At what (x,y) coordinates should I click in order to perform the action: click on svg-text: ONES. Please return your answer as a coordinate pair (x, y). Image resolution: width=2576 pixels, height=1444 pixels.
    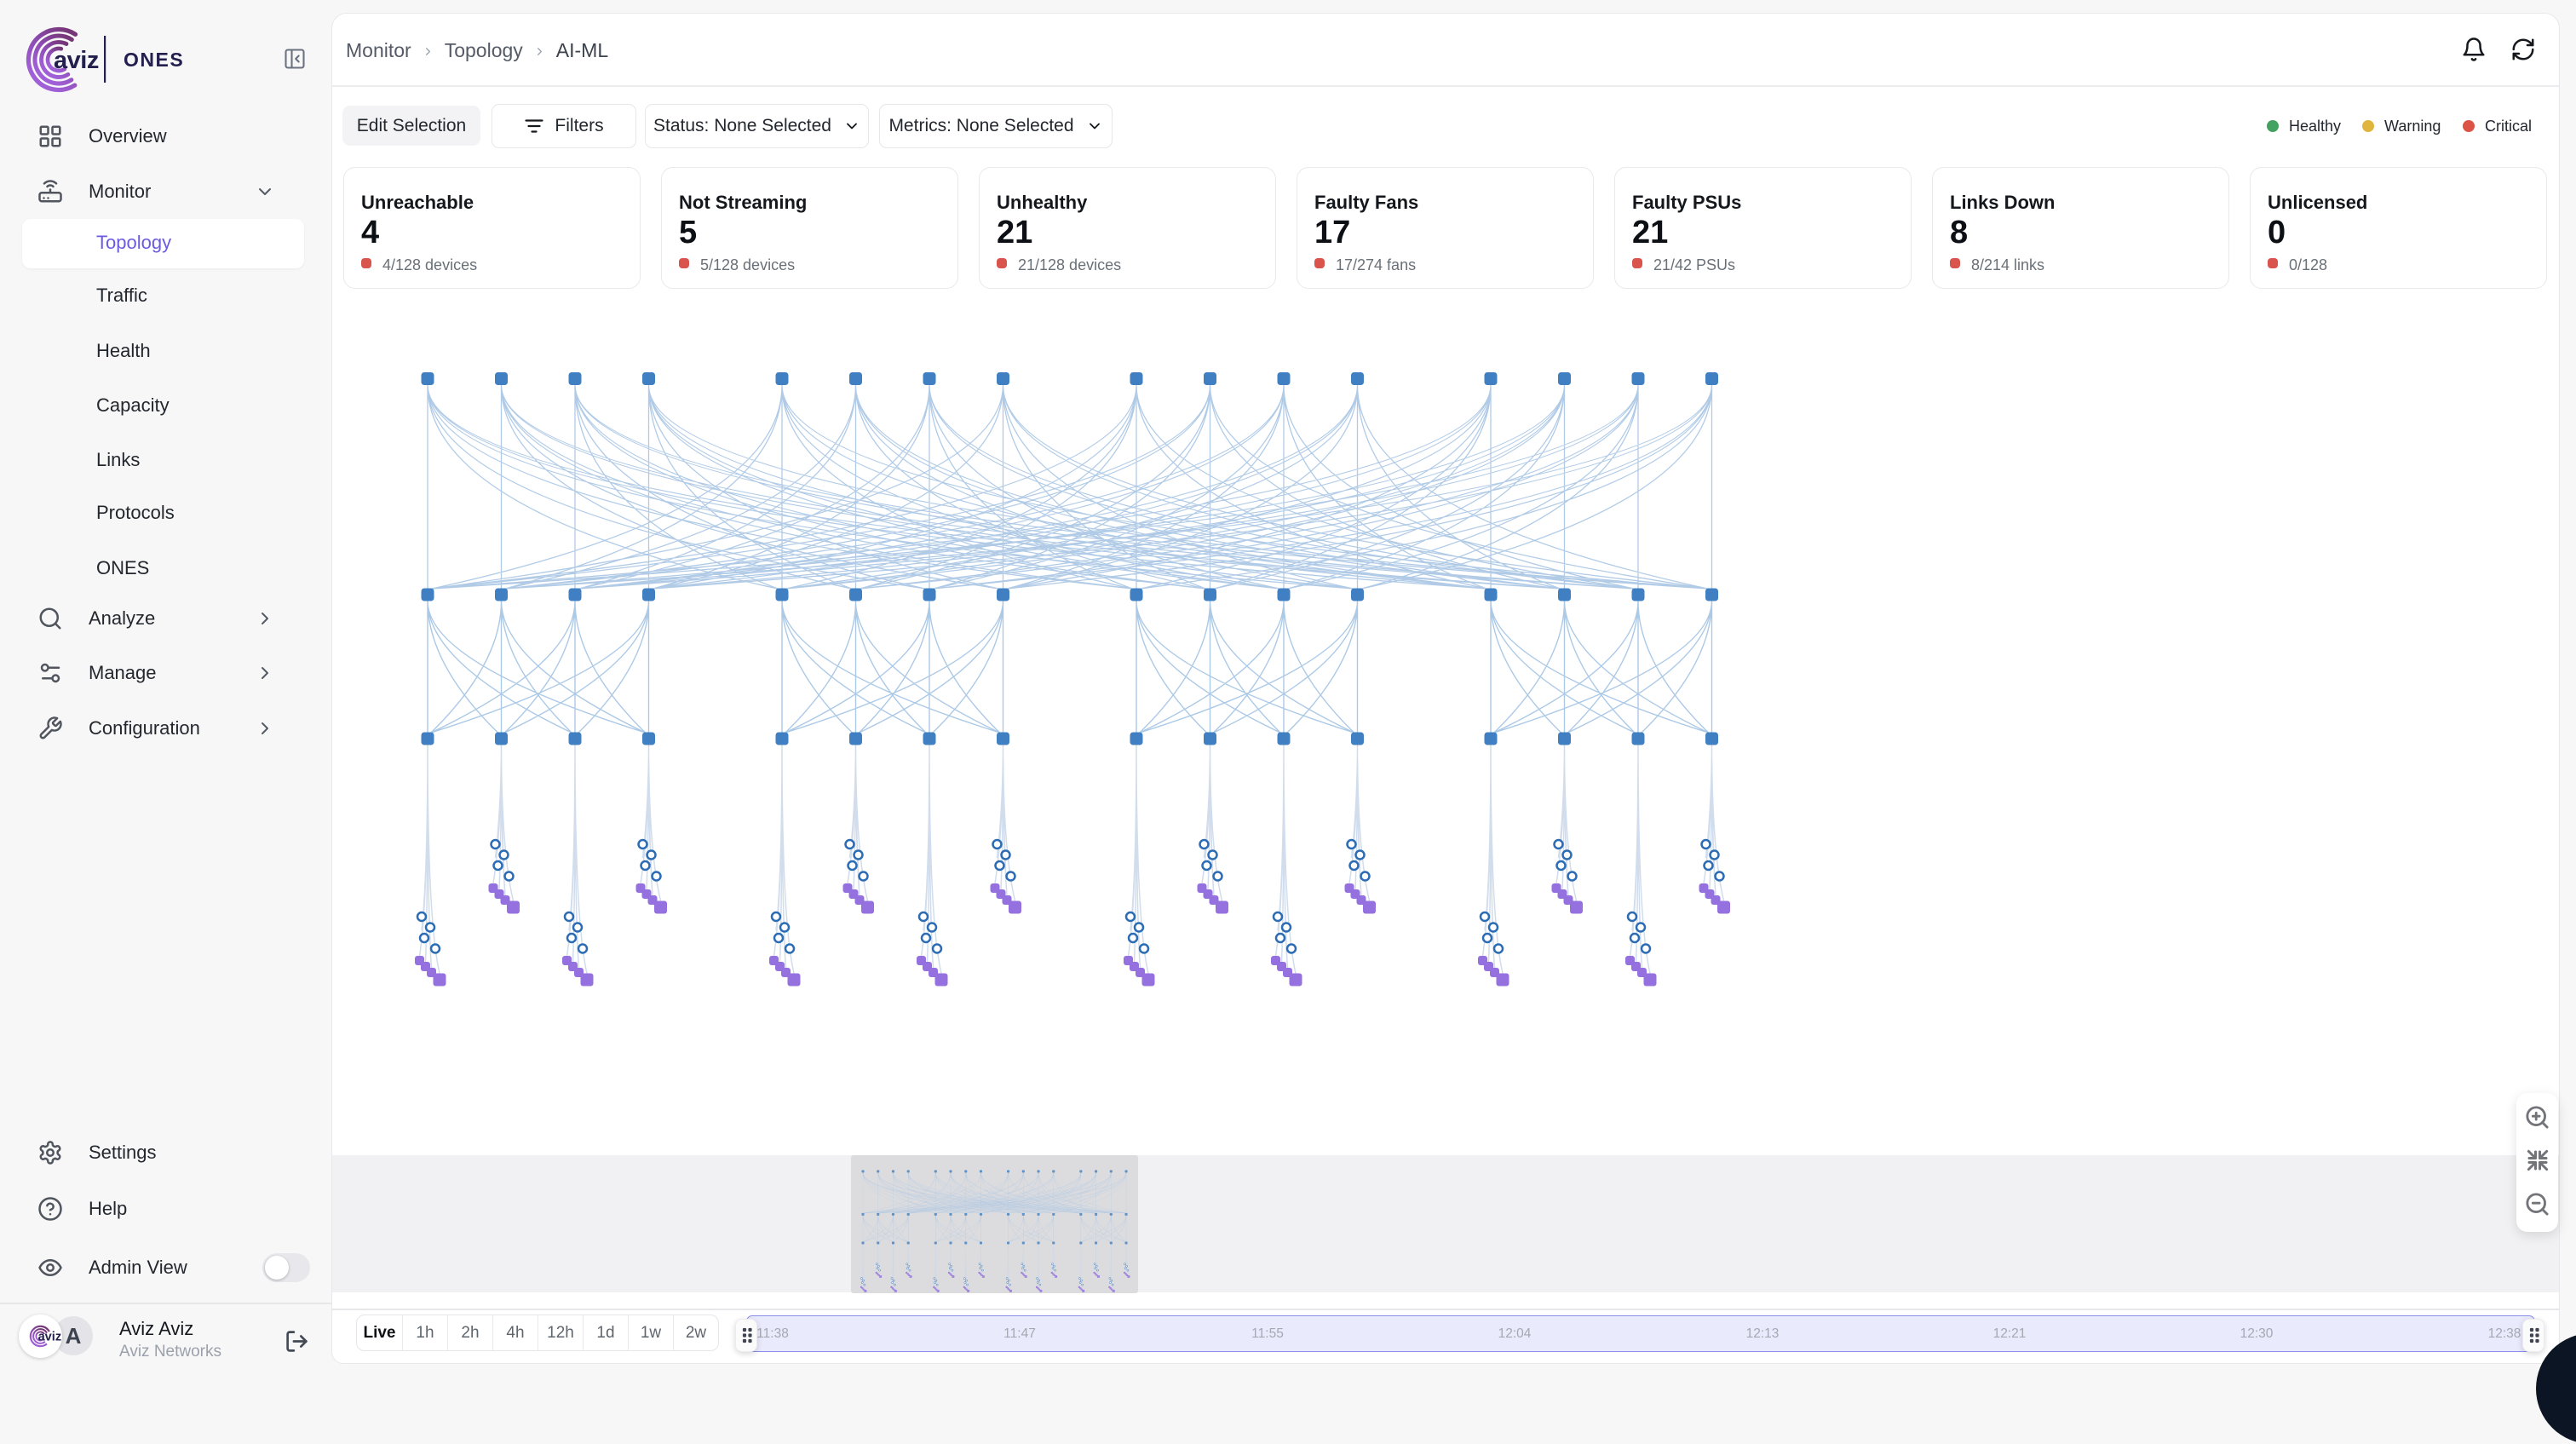
    Looking at the image, I should click on (154, 60).